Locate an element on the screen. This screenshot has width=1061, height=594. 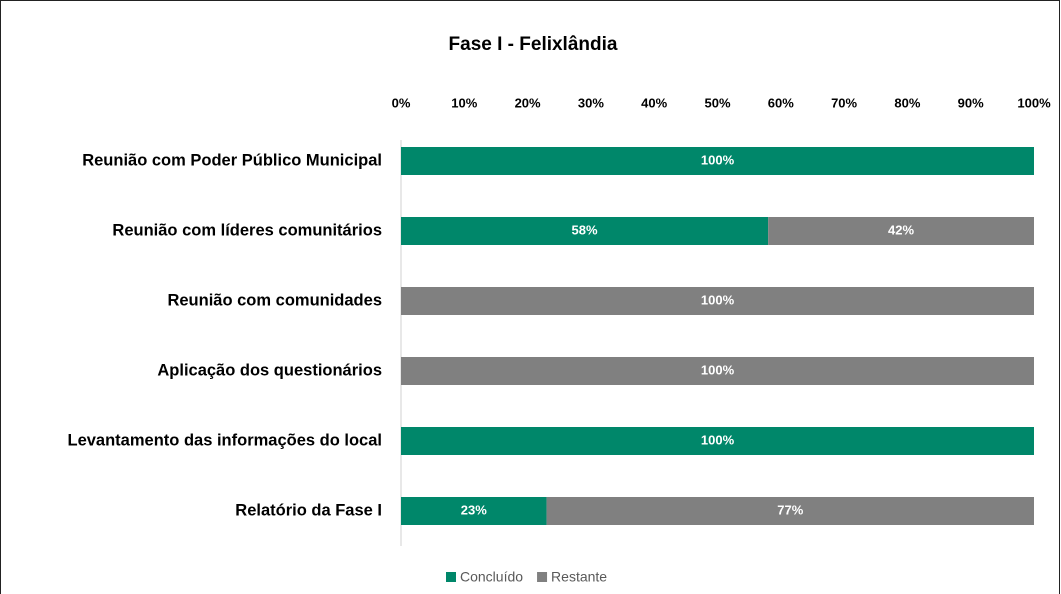
x-tick-label: 100% is located at coordinates (1034, 102).